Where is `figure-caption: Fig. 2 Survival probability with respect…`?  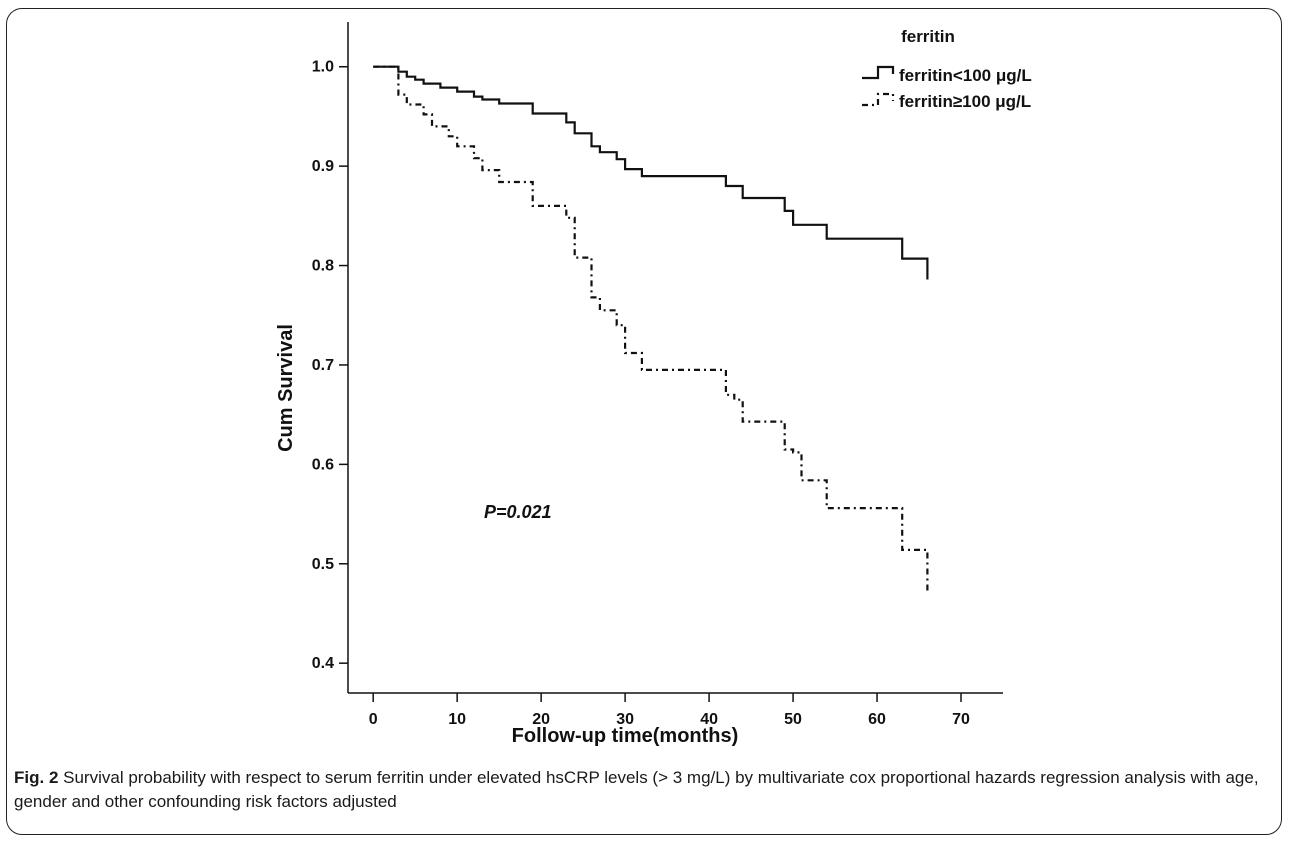
figure-caption: Fig. 2 Survival probability with respect… is located at coordinates (644, 790).